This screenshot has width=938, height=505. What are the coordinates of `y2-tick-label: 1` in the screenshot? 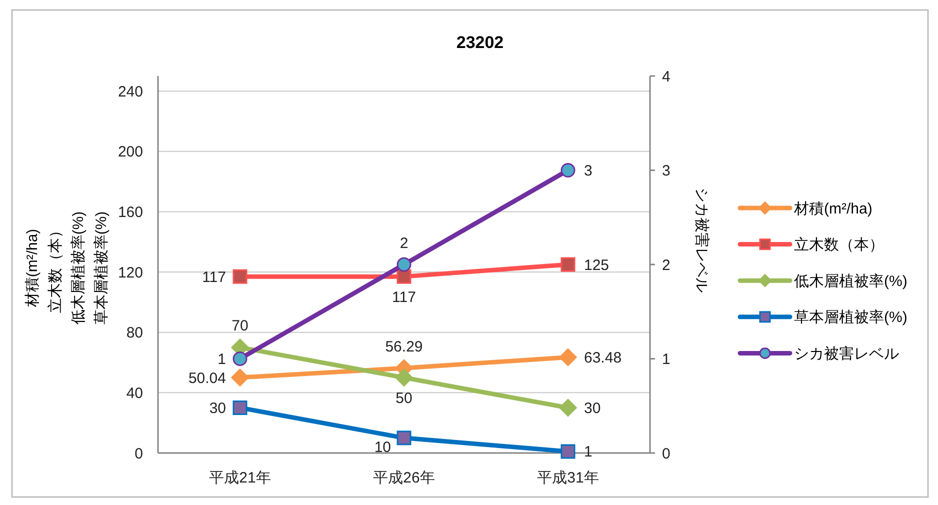 It's located at (666, 359).